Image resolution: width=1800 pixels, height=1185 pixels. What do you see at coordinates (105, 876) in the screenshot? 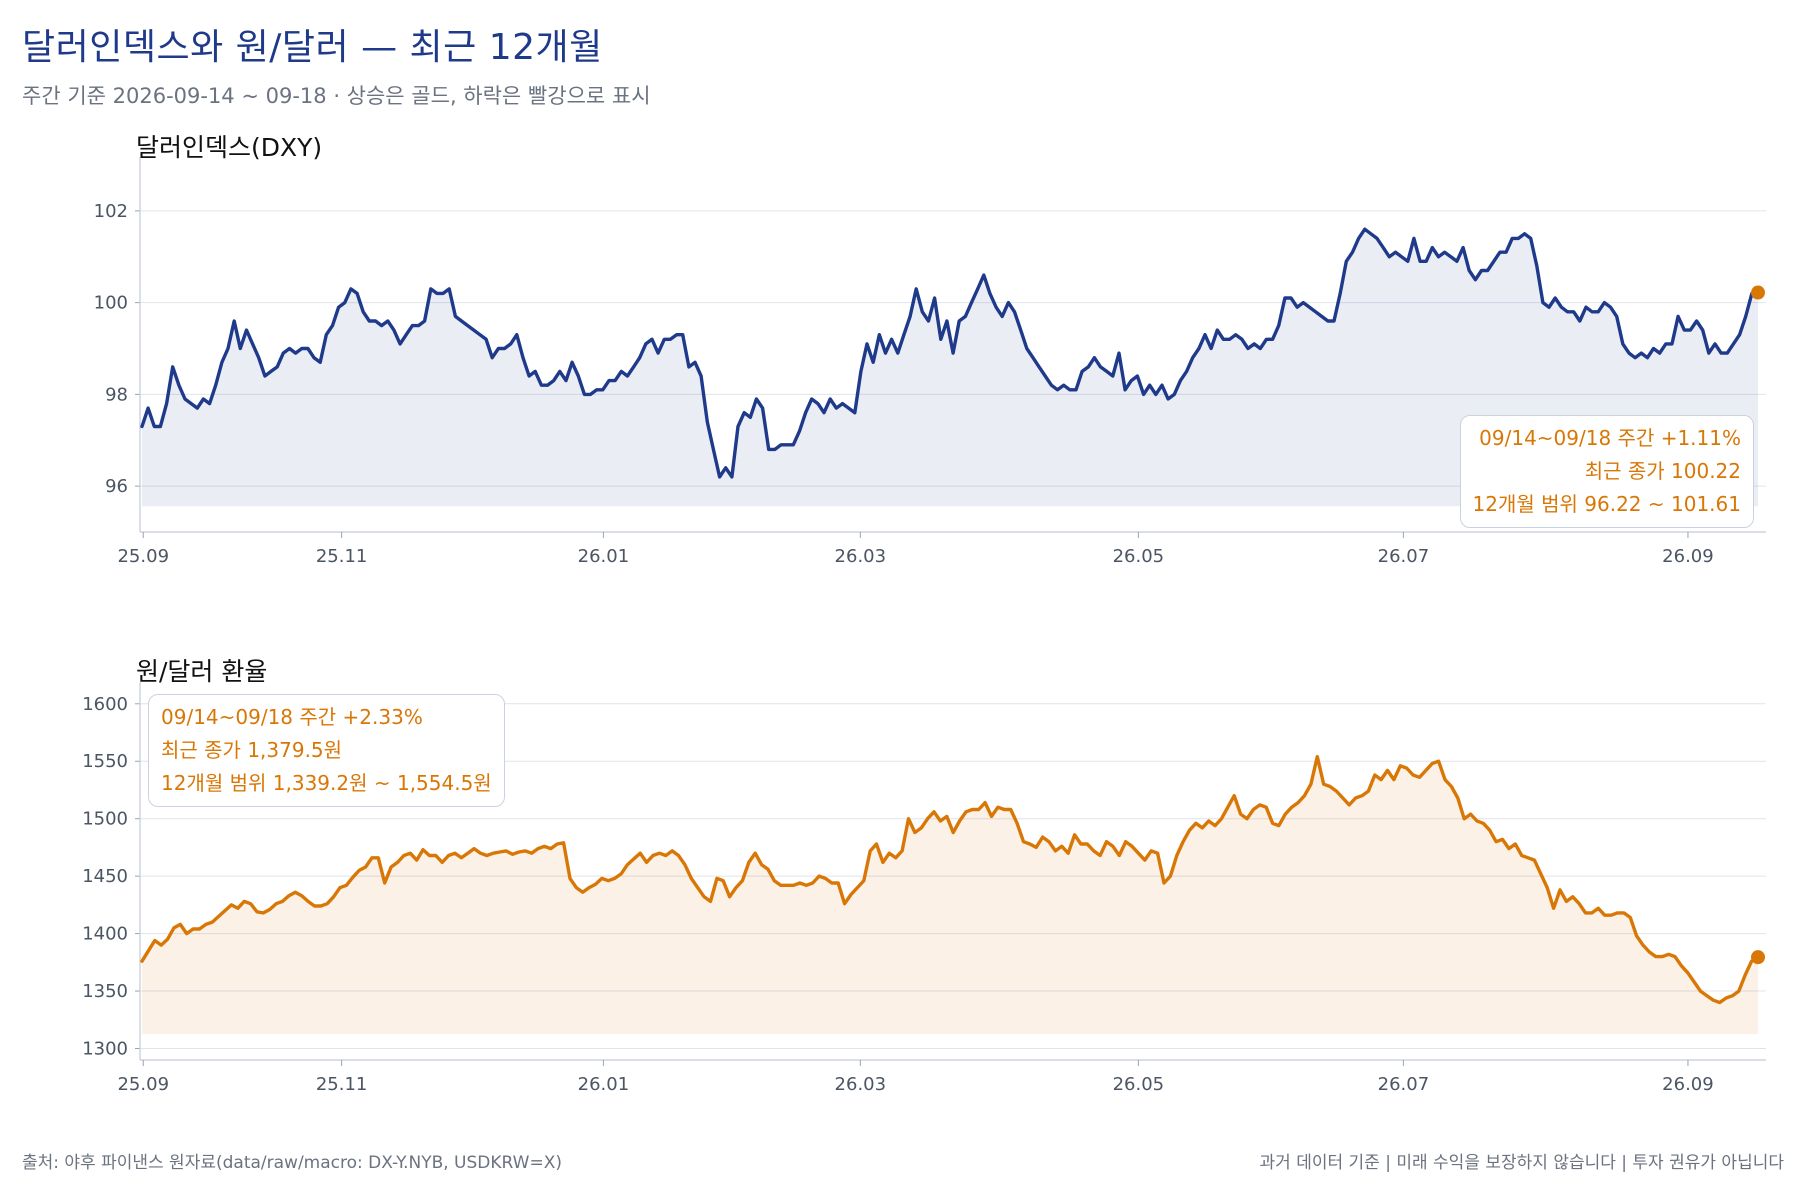
I see `krw-y-tick-label: 1450` at bounding box center [105, 876].